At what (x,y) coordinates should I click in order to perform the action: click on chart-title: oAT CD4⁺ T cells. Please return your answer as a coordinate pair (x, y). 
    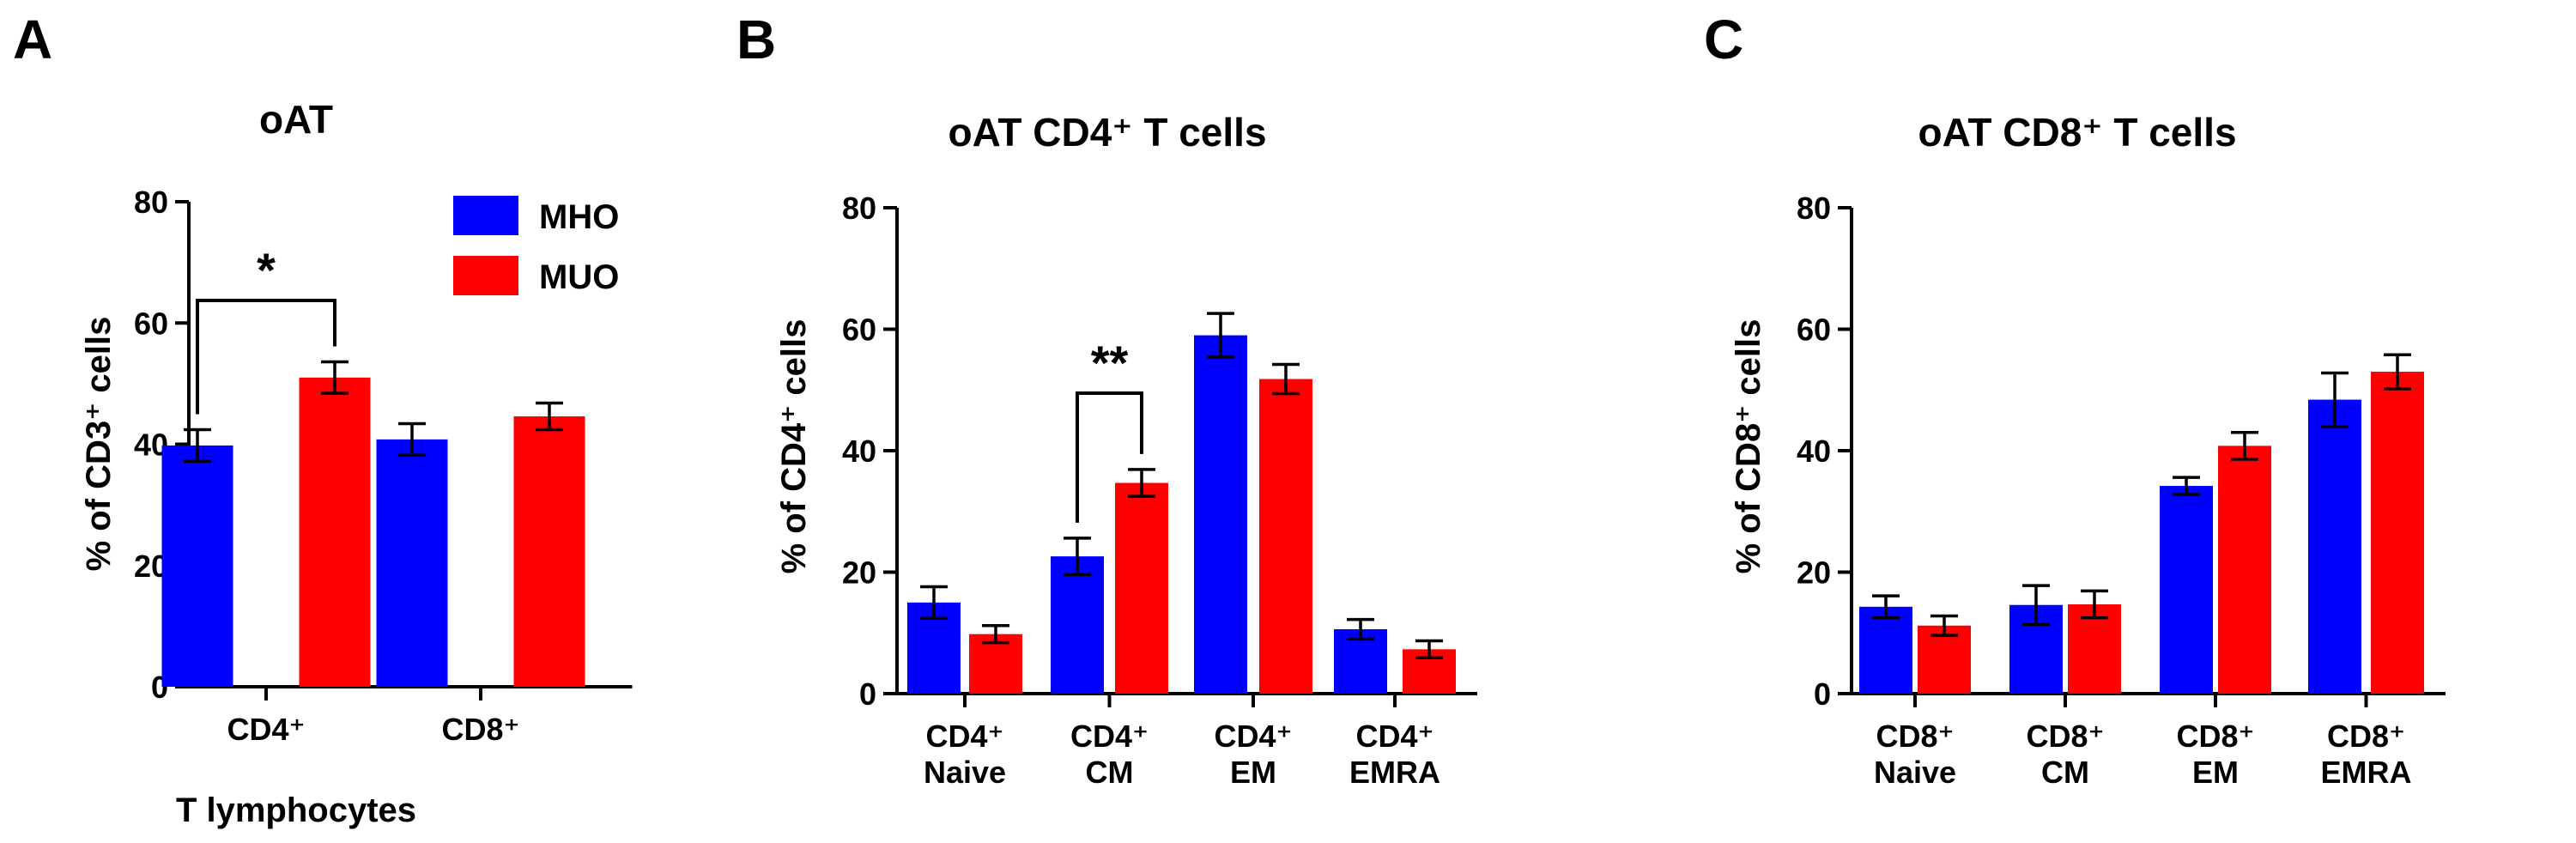
    Looking at the image, I should click on (1107, 132).